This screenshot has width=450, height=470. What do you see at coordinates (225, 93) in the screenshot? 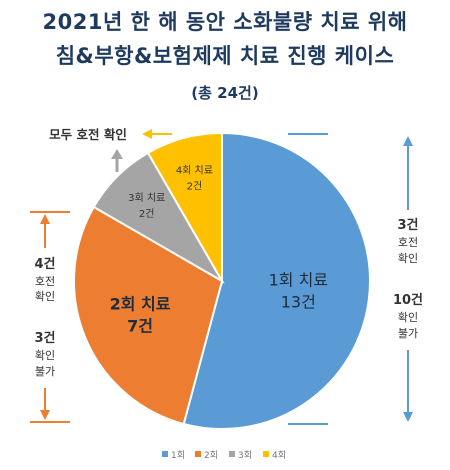
I see `chart-subtitle: (총 24건)` at bounding box center [225, 93].